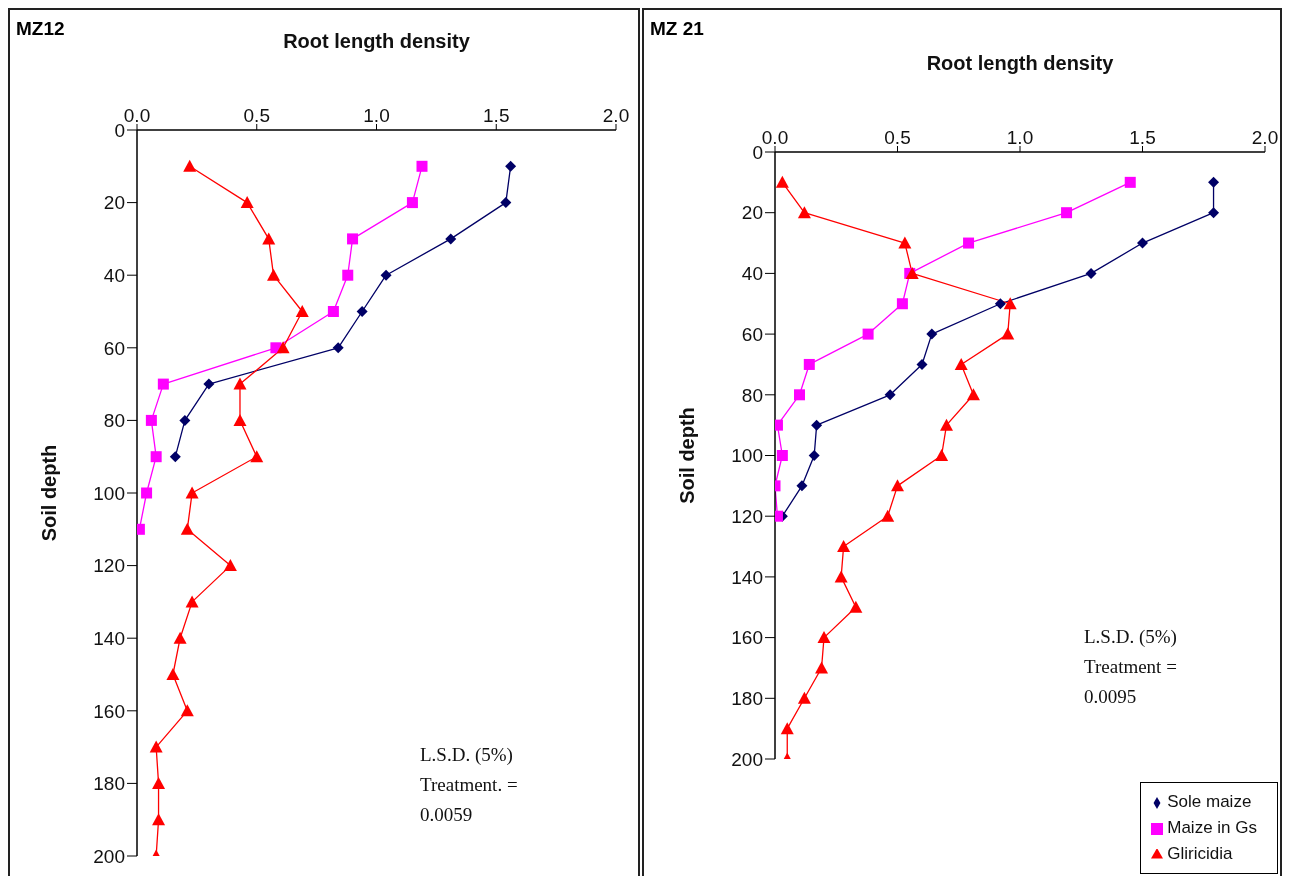 Image resolution: width=1290 pixels, height=876 pixels. What do you see at coordinates (119, 130) in the screenshot?
I see `y-tick-label: 0` at bounding box center [119, 130].